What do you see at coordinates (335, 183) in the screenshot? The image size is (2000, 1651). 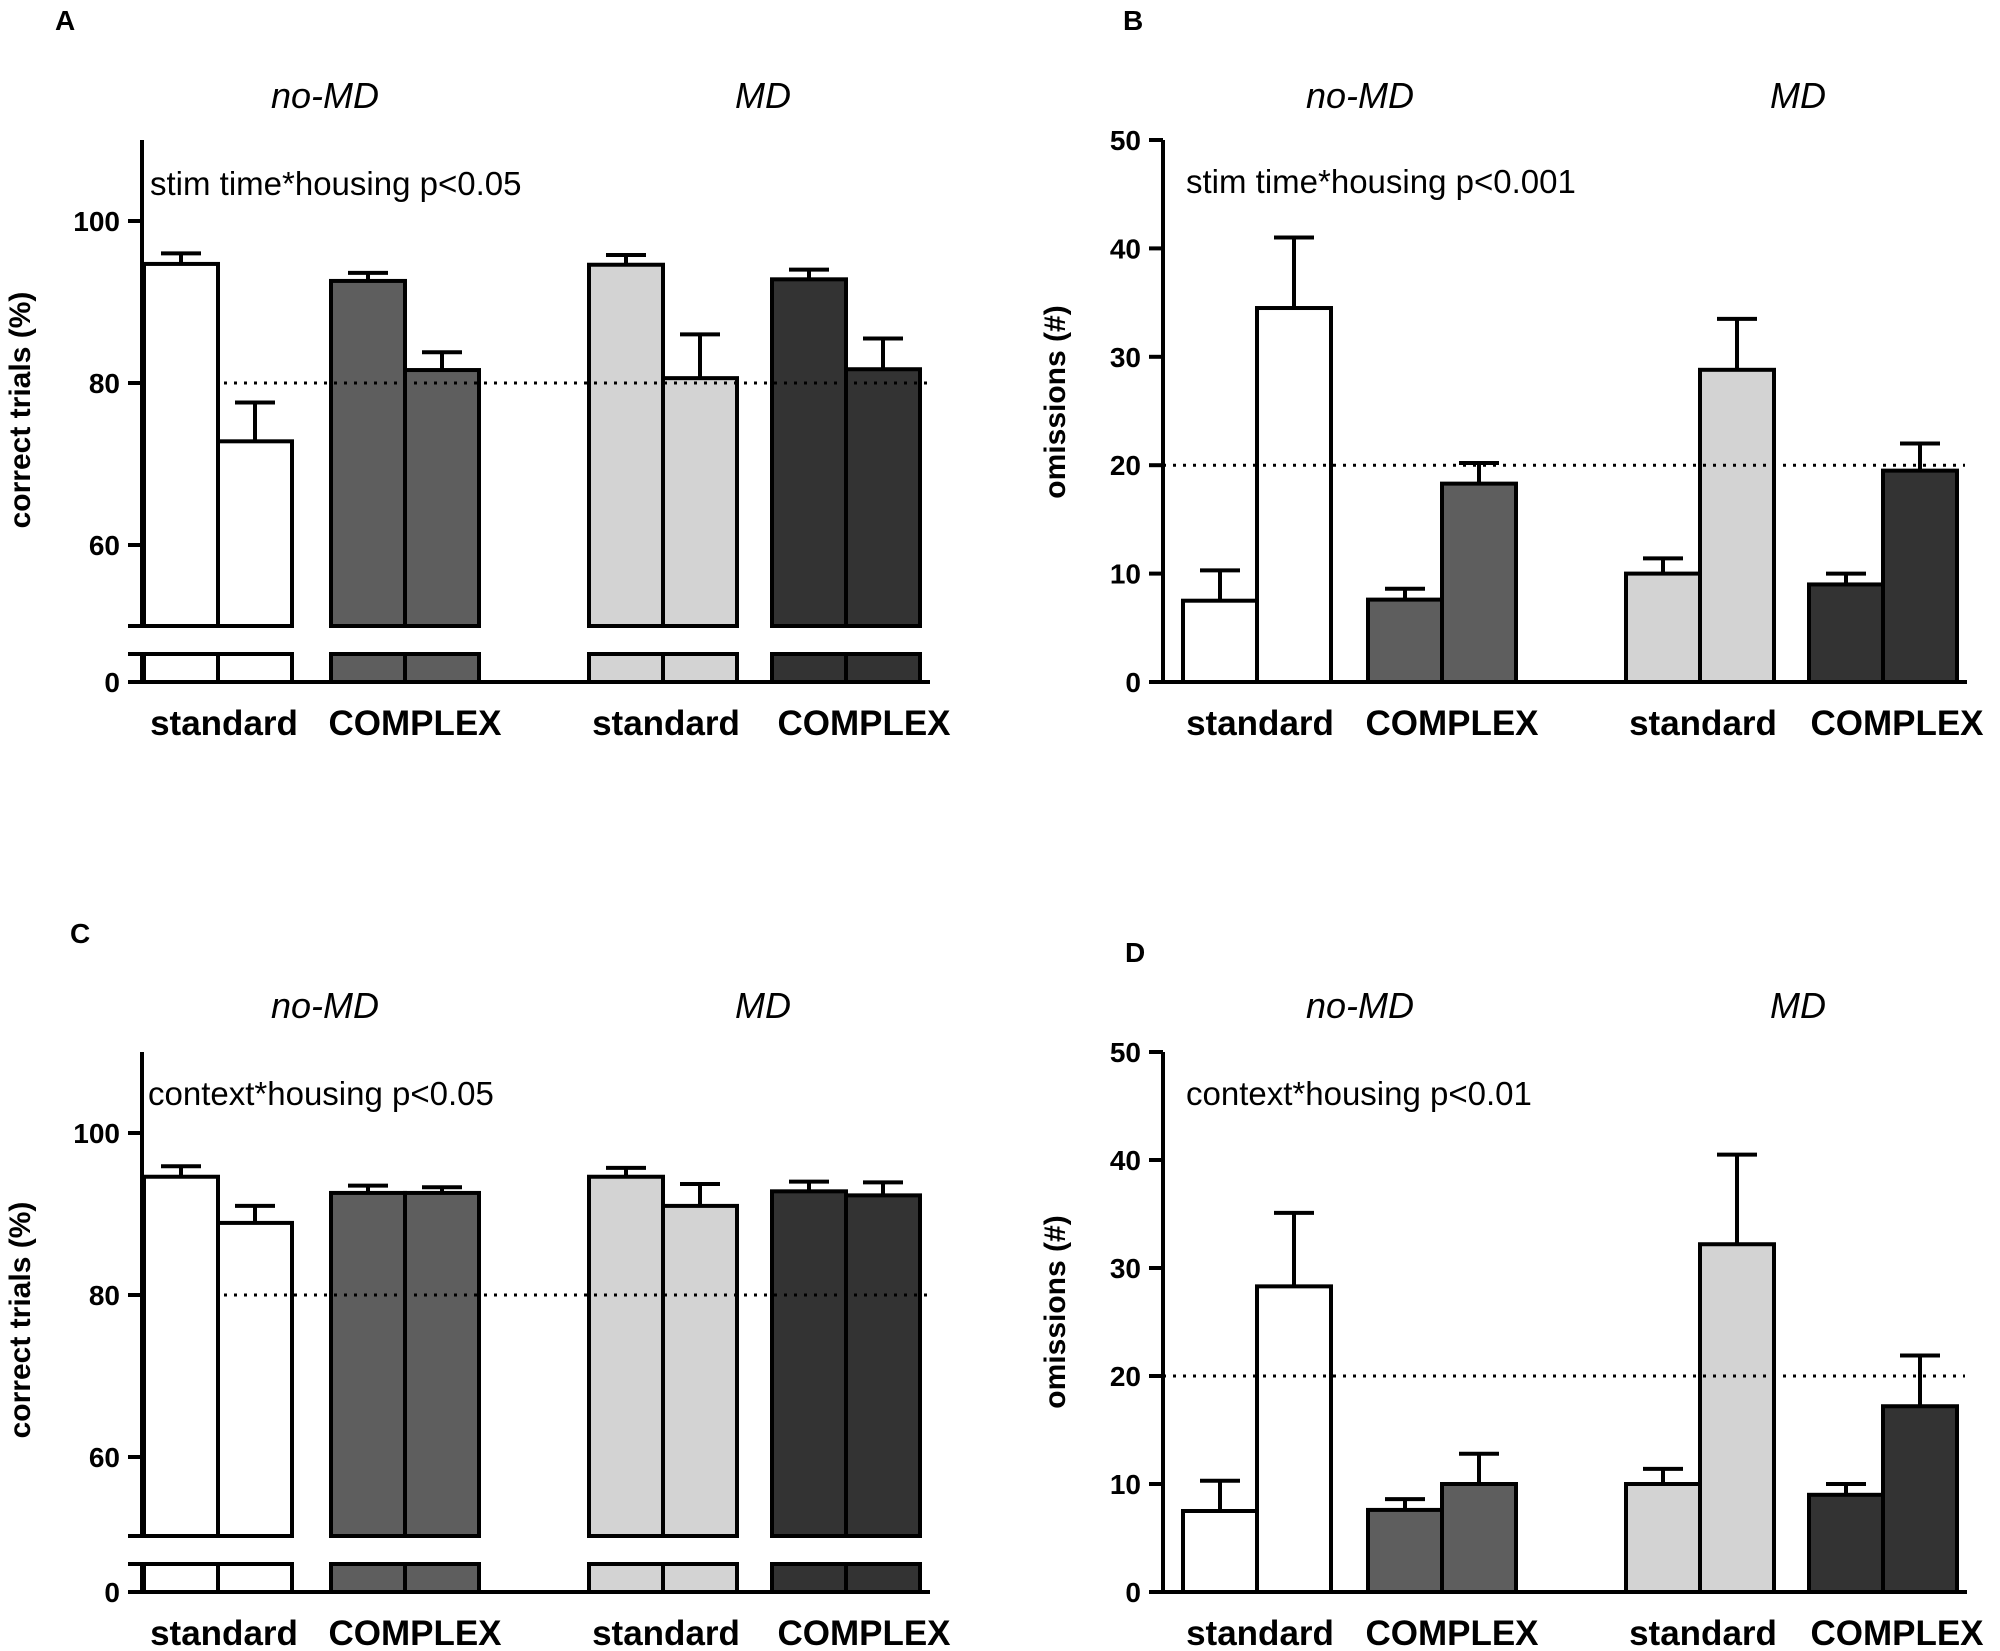 I see `stat-annotation: stim time*housing p<0.05` at bounding box center [335, 183].